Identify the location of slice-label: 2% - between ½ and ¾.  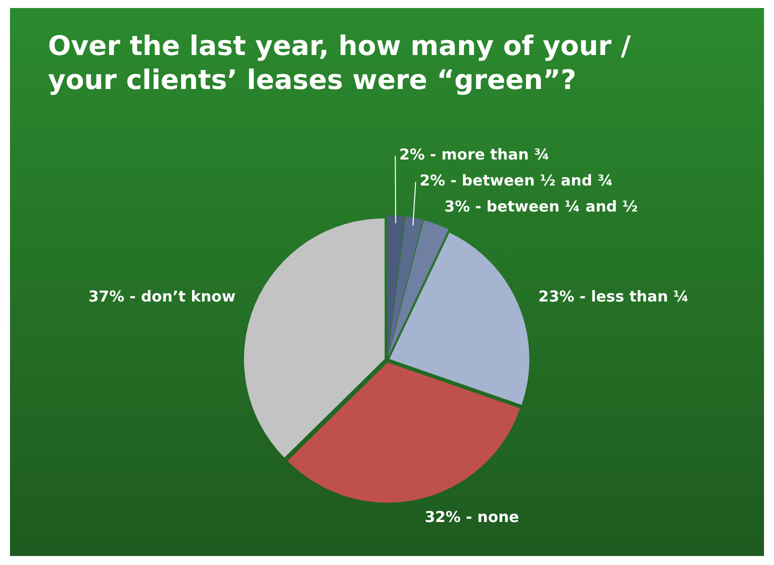
(517, 181).